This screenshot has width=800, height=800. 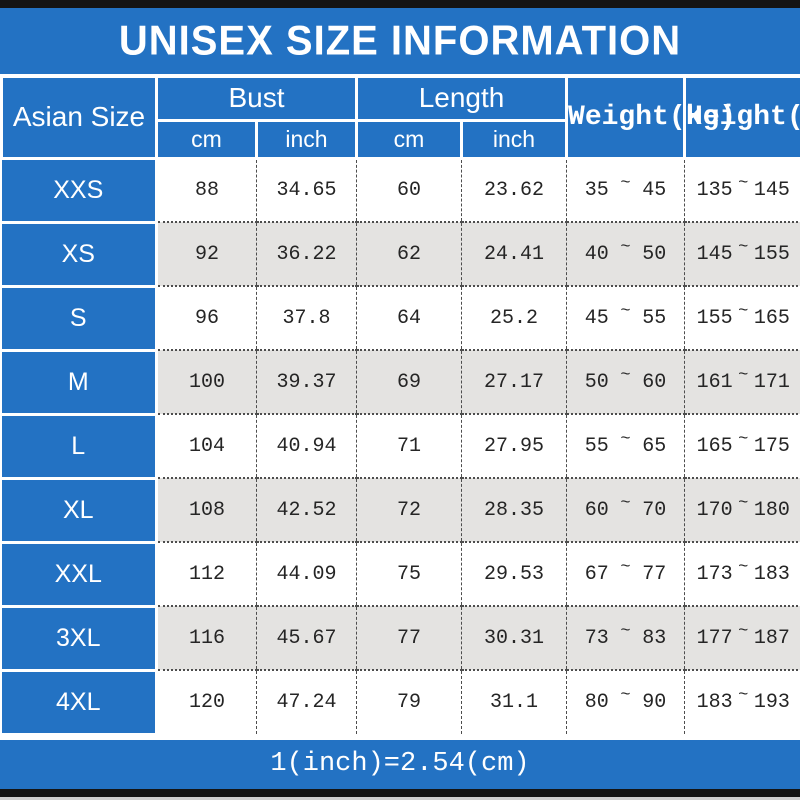 I want to click on title-band: UNISEX SIZE INFORMATION, so click(x=400, y=41).